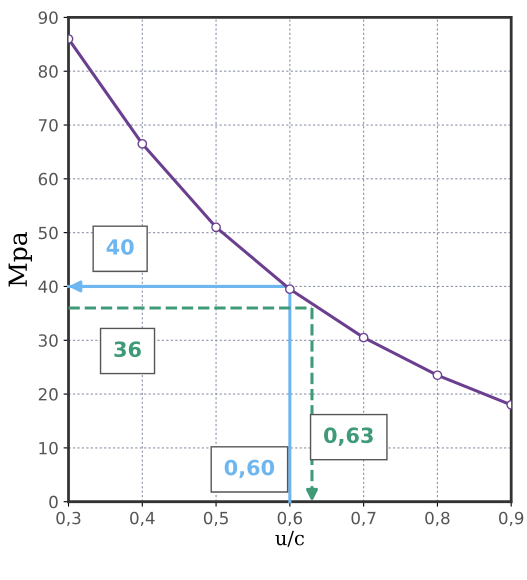  Describe the element at coordinates (249, 469) in the screenshot. I see `ref-line-label: 0,60` at that location.